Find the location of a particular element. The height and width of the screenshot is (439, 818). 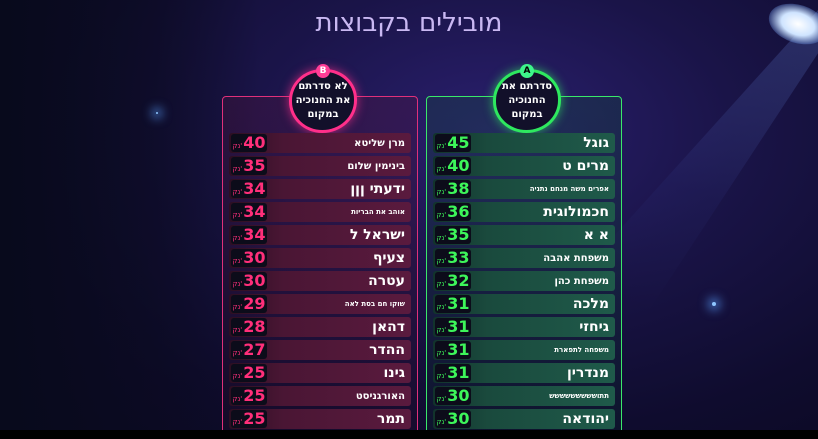

leaderboard-row: מנדרין נק' 31 is located at coordinates (524, 373).